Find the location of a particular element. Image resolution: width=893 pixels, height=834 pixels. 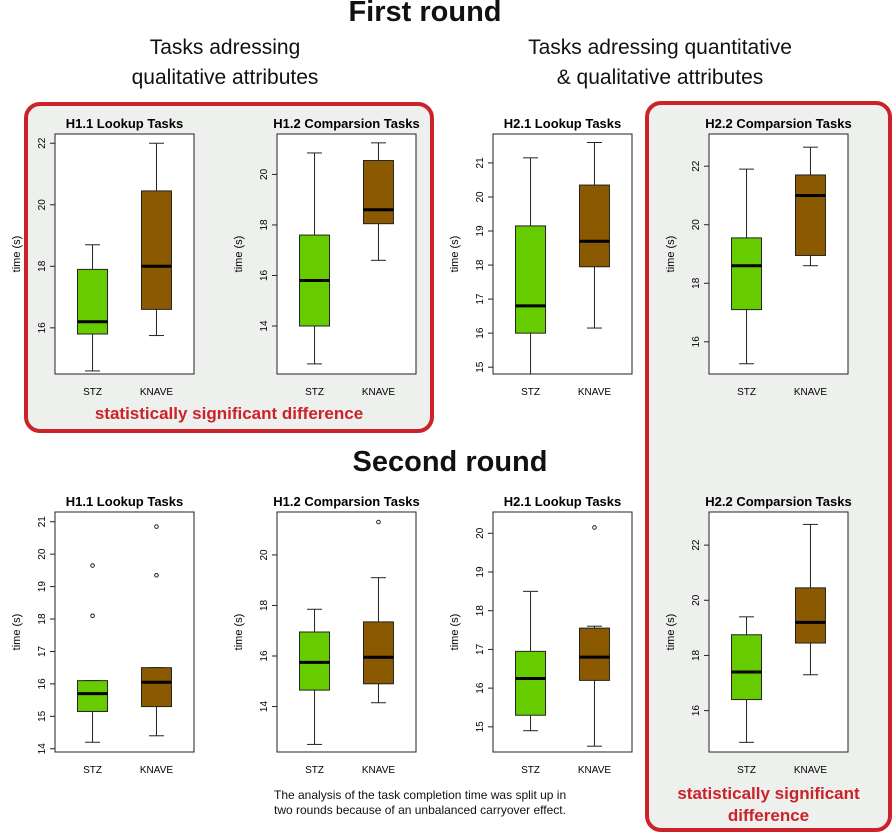

significant-label-h22: statistically significant difference is located at coordinates (768, 805).